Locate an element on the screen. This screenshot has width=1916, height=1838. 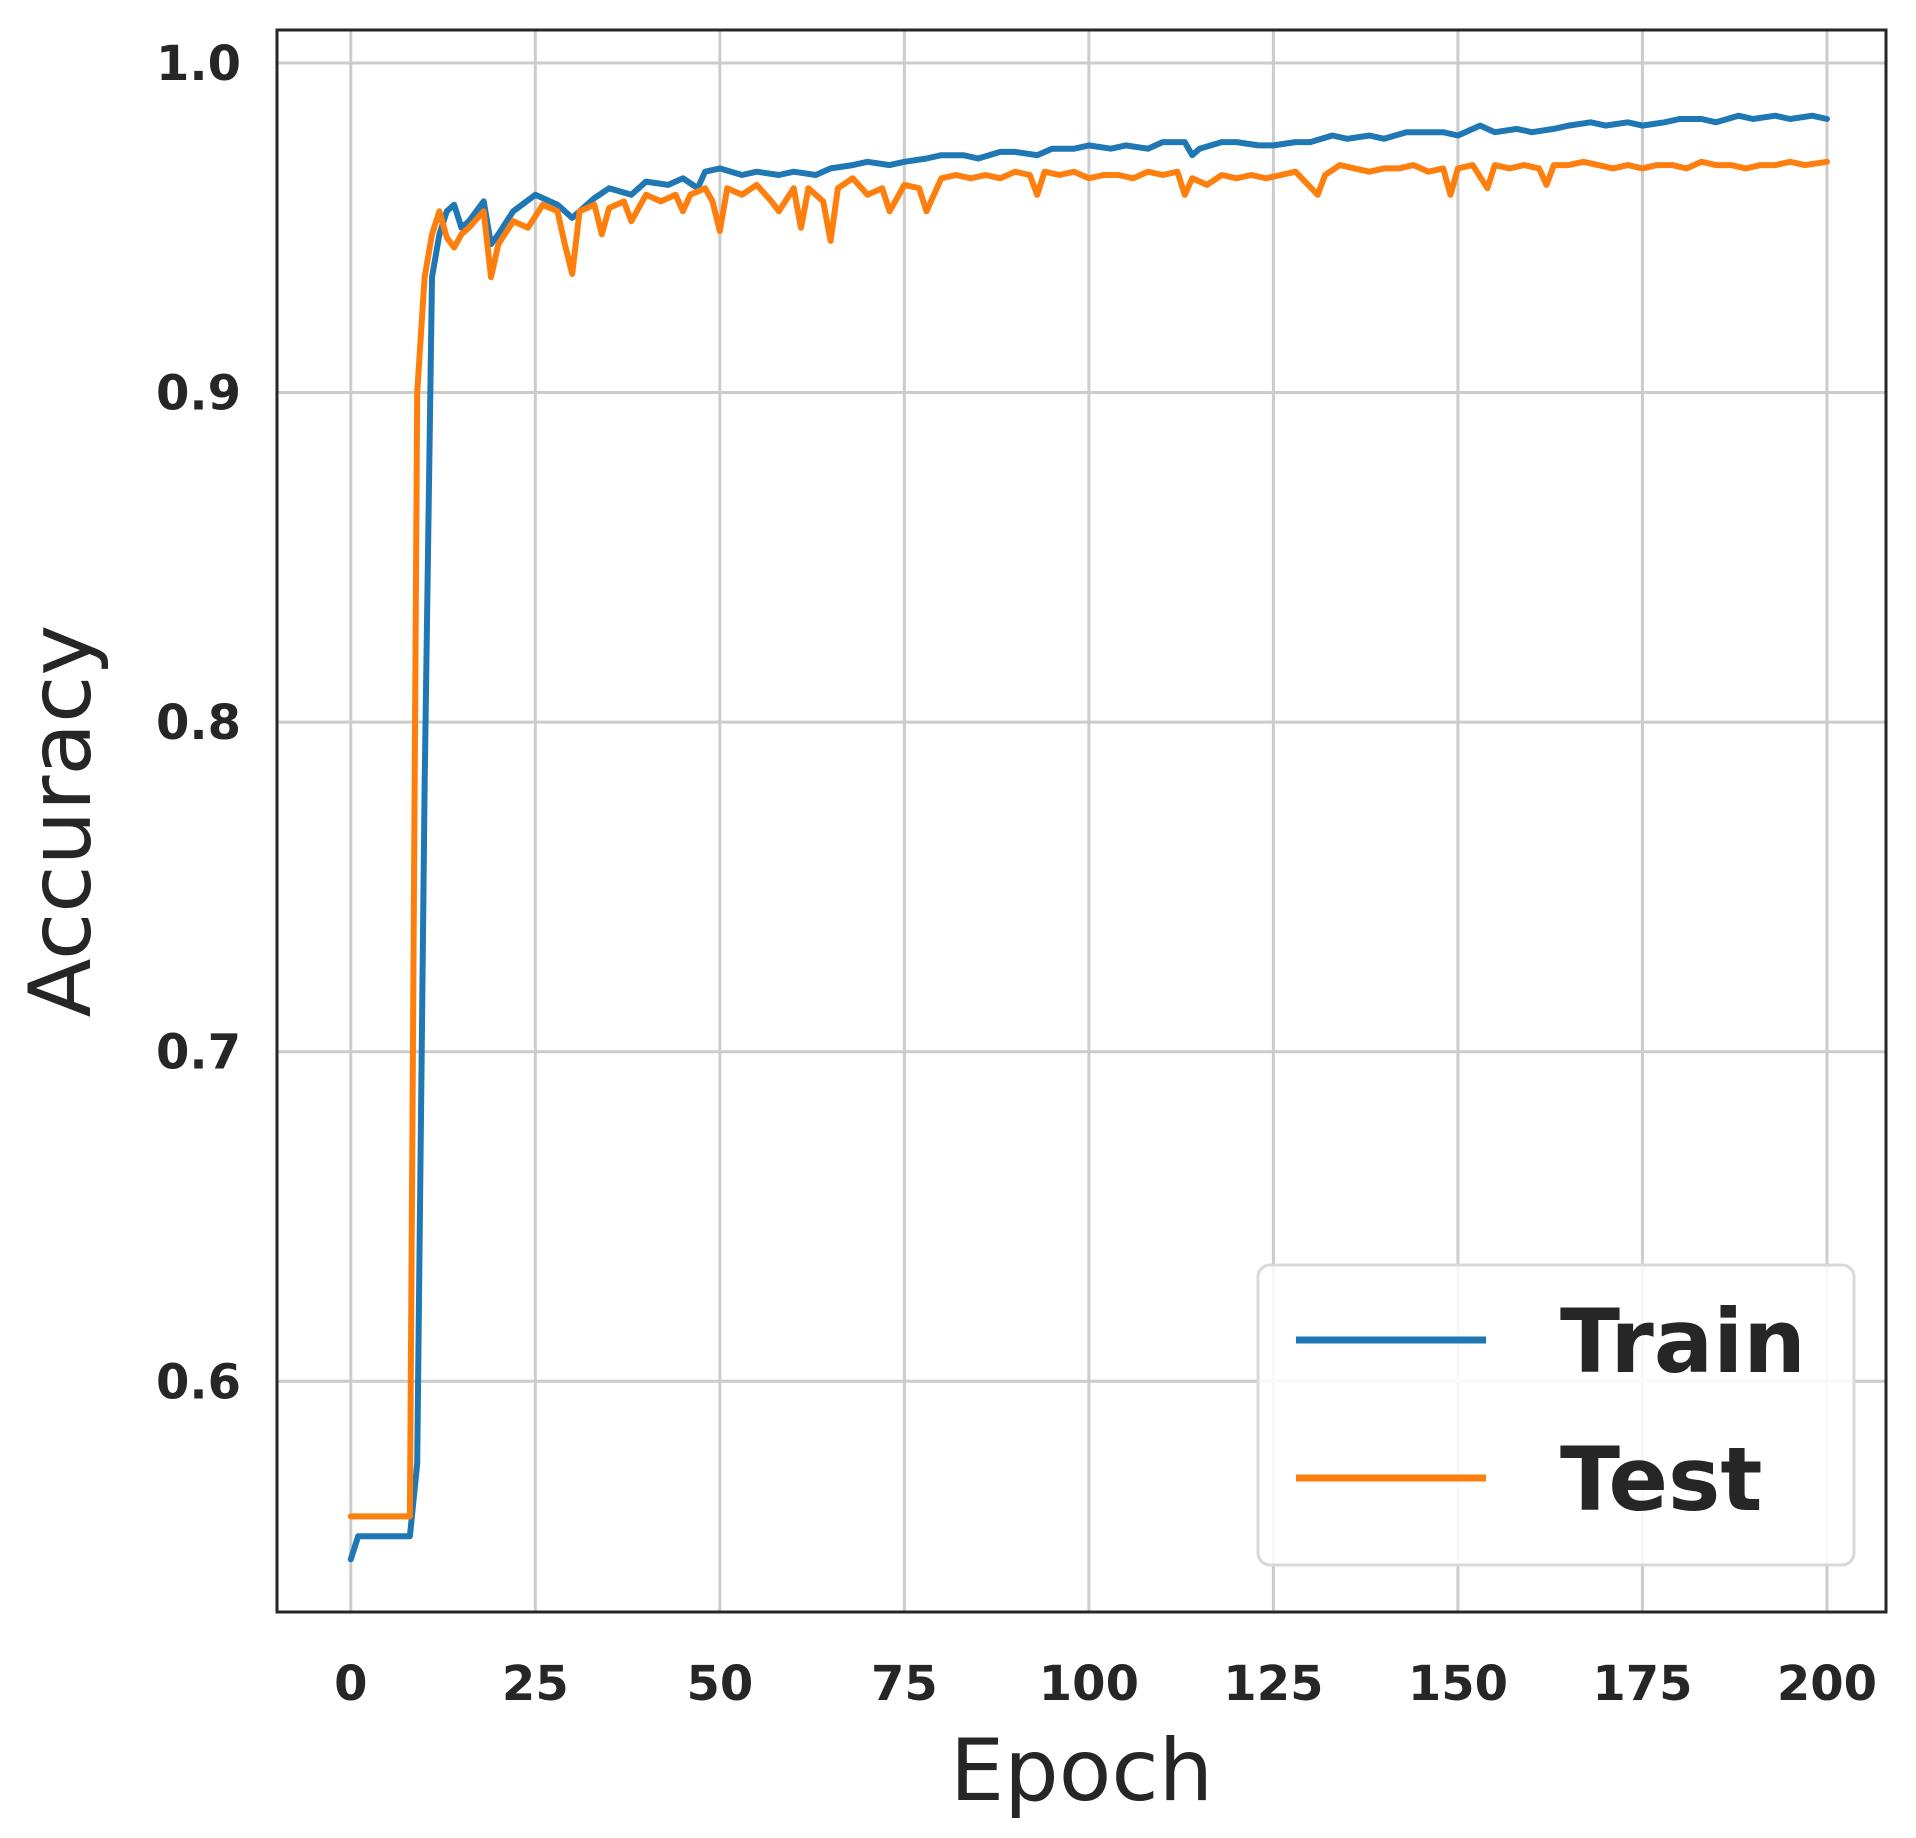
y-tick-label: 1.0 is located at coordinates (198, 64).